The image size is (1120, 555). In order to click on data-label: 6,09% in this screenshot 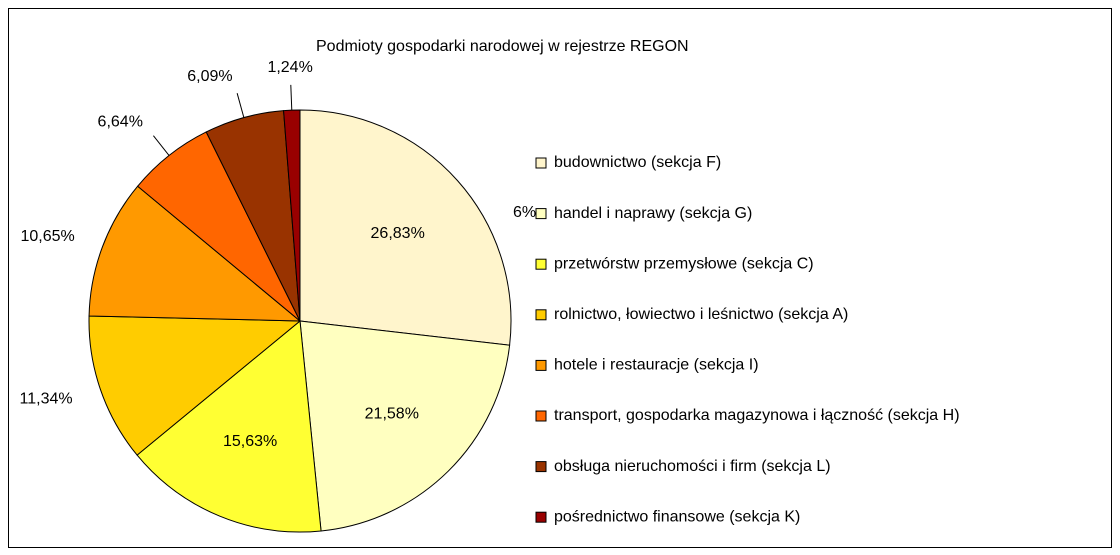, I will do `click(209, 76)`.